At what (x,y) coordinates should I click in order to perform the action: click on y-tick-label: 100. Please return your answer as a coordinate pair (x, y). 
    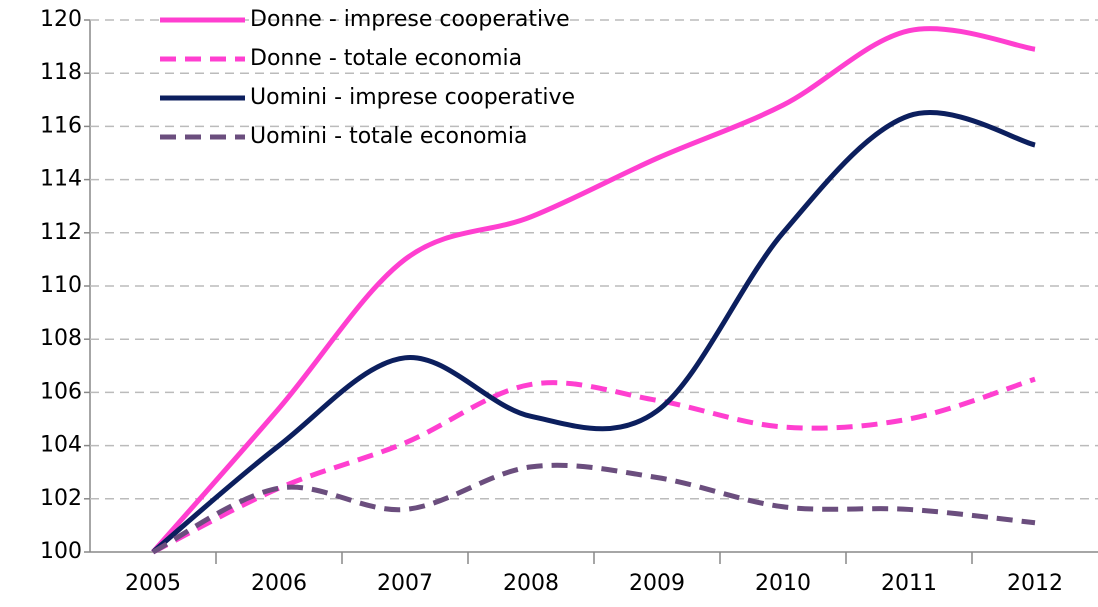
    Looking at the image, I should click on (61, 551).